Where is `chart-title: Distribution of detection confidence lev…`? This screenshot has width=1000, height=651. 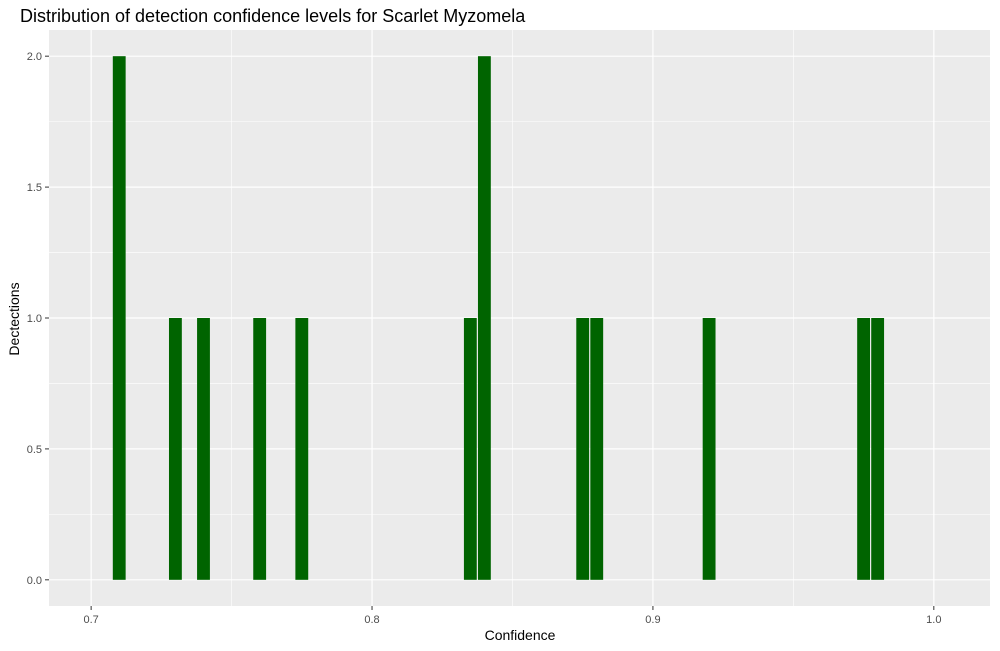 chart-title: Distribution of detection confidence lev… is located at coordinates (273, 16).